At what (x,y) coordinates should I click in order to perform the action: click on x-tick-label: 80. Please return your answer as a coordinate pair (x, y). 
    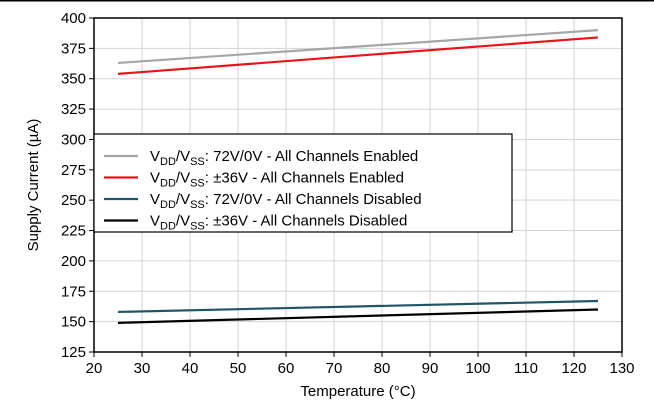
    Looking at the image, I should click on (382, 368).